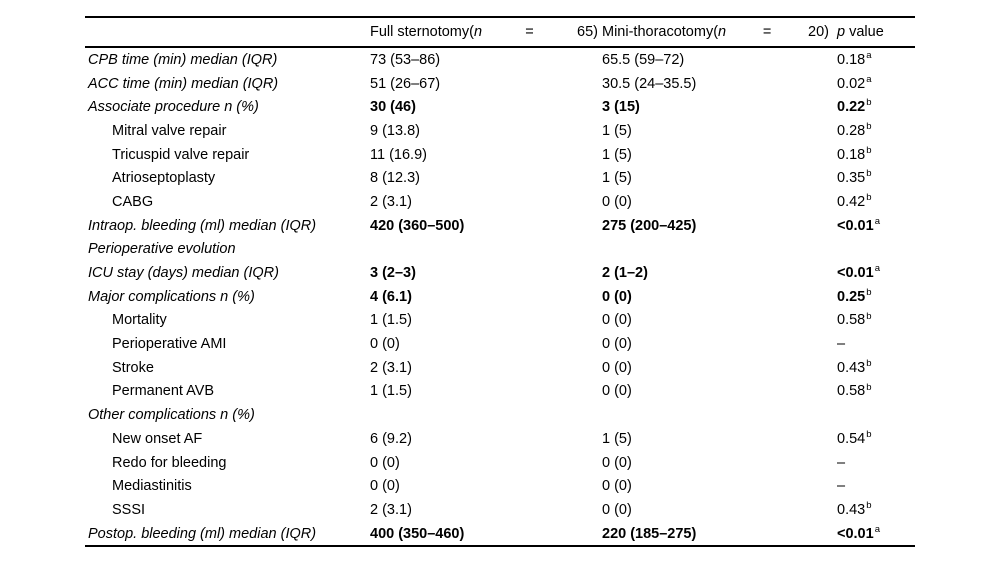  Describe the element at coordinates (405, 83) in the screenshot. I see `full-sternotomy-value: 51 (26–67)` at that location.